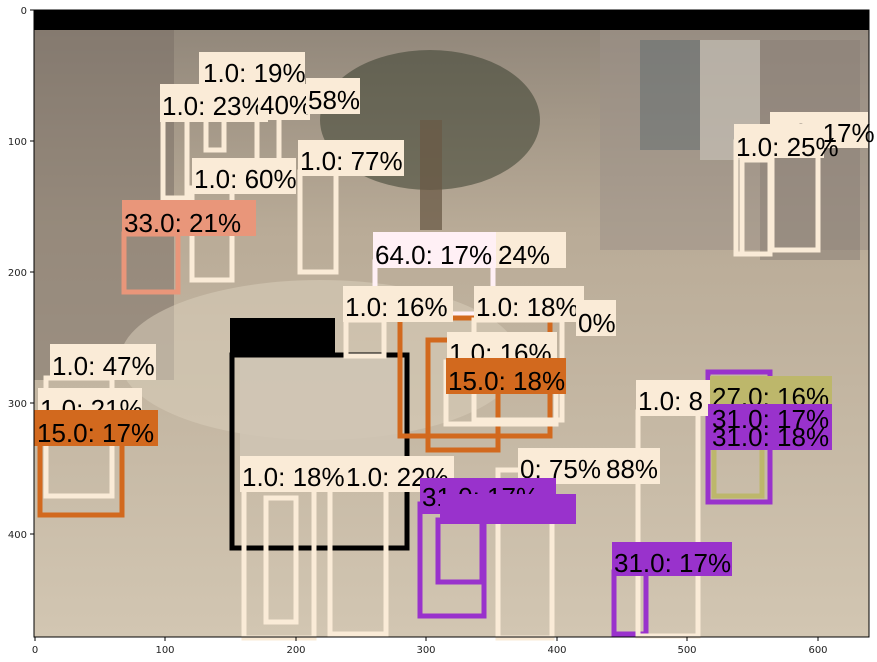 This screenshot has height=662, width=877. Describe the element at coordinates (24, 11) in the screenshot. I see `y-tick-label: 0` at that location.